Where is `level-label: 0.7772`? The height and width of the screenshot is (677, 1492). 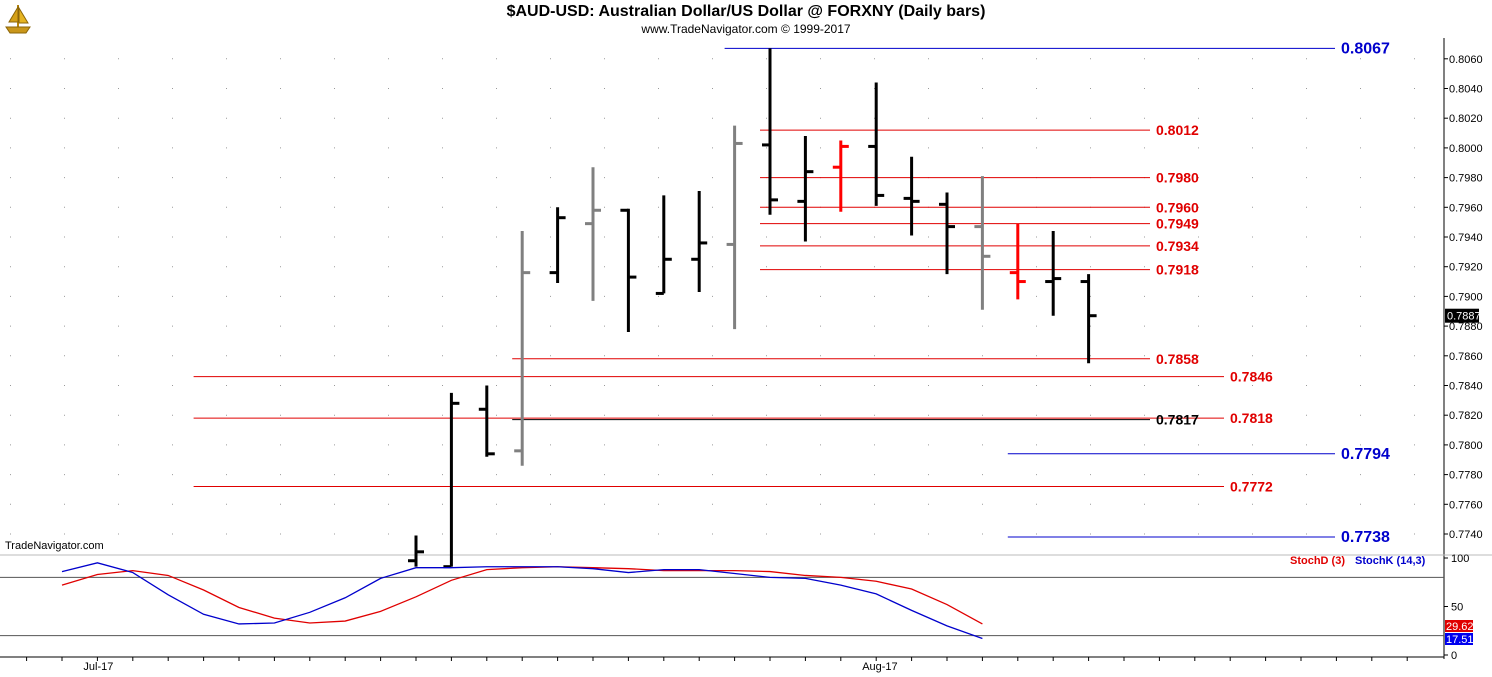
level-label: 0.7772 is located at coordinates (1251, 486).